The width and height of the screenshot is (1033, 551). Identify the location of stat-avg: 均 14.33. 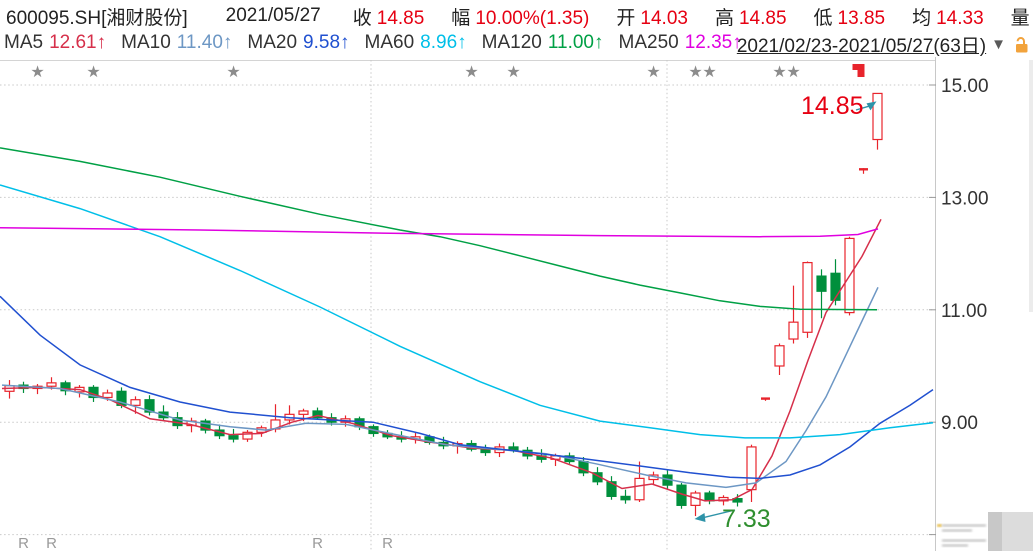
(948, 18).